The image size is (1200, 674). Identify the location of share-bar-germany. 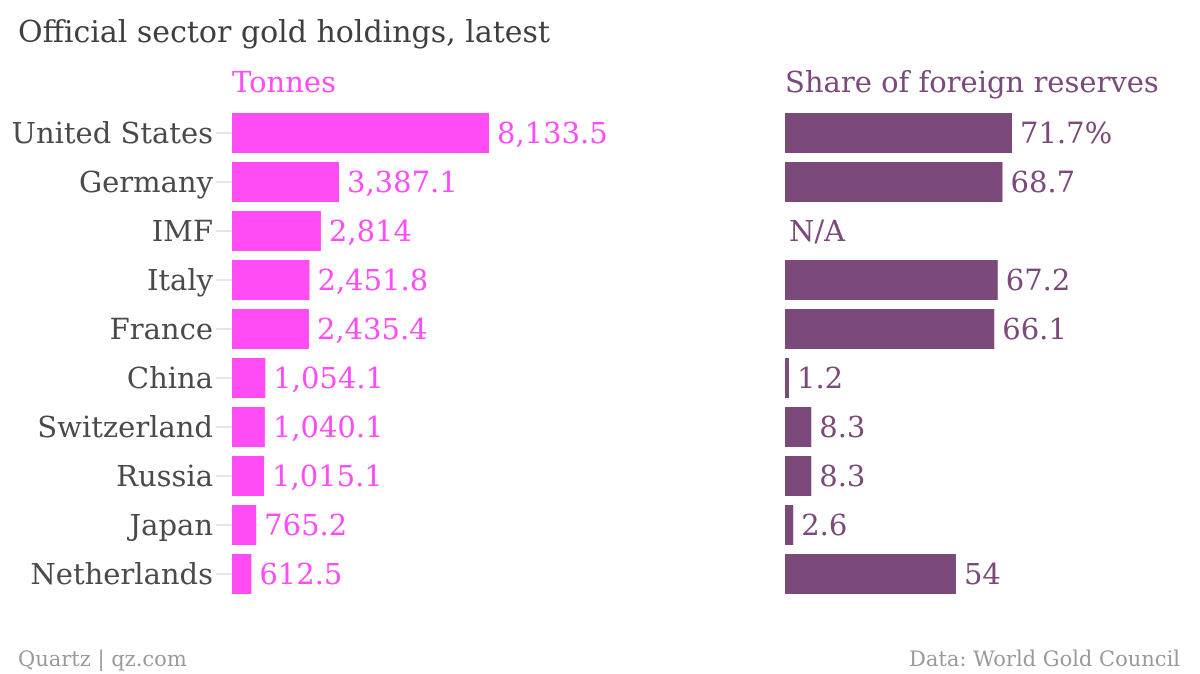
(894, 182).